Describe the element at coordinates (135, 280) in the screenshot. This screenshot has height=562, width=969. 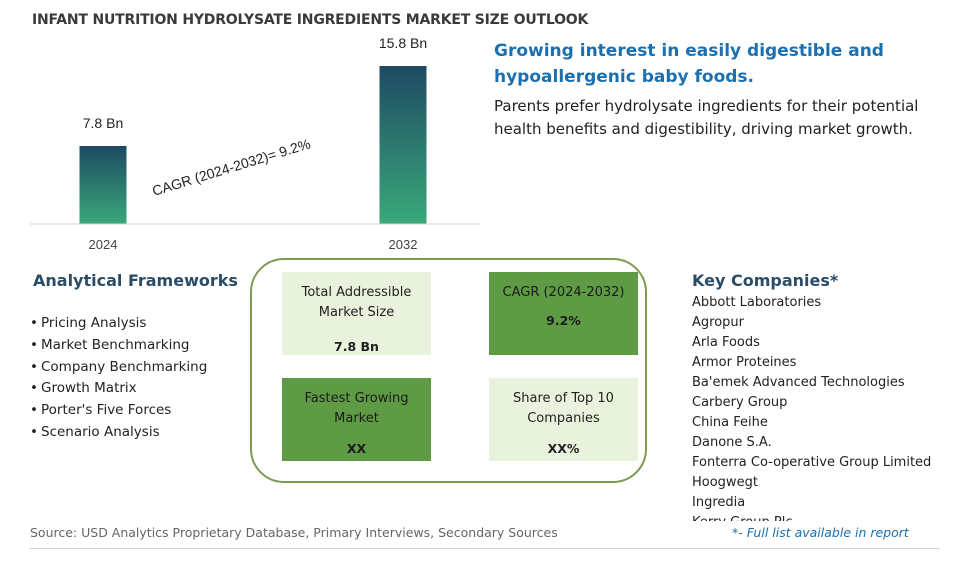
I see `frameworks-title: Analytical Frameworks` at that location.